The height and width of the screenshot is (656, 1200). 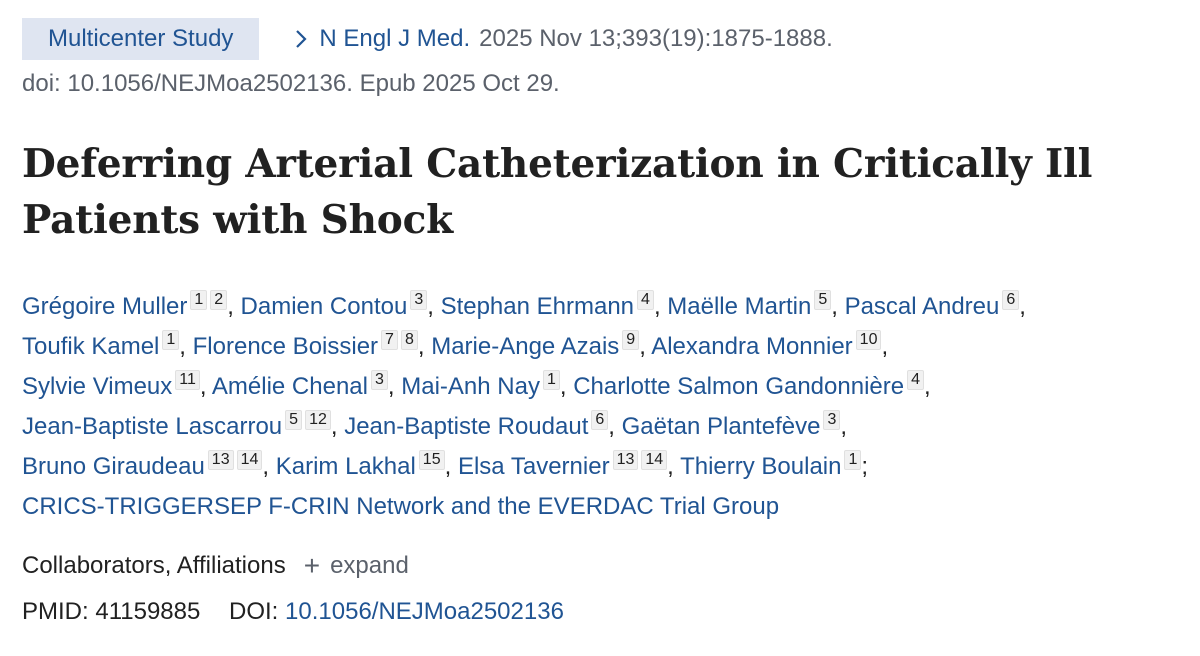 I want to click on affiliations-toggle: Collaborators, Affiliations + expand, so click(x=215, y=566).